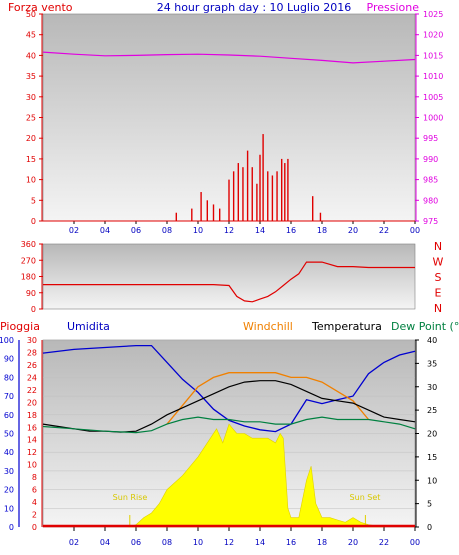 The width and height of the screenshot is (459, 555). I want to click on compass-label: W, so click(438, 262).